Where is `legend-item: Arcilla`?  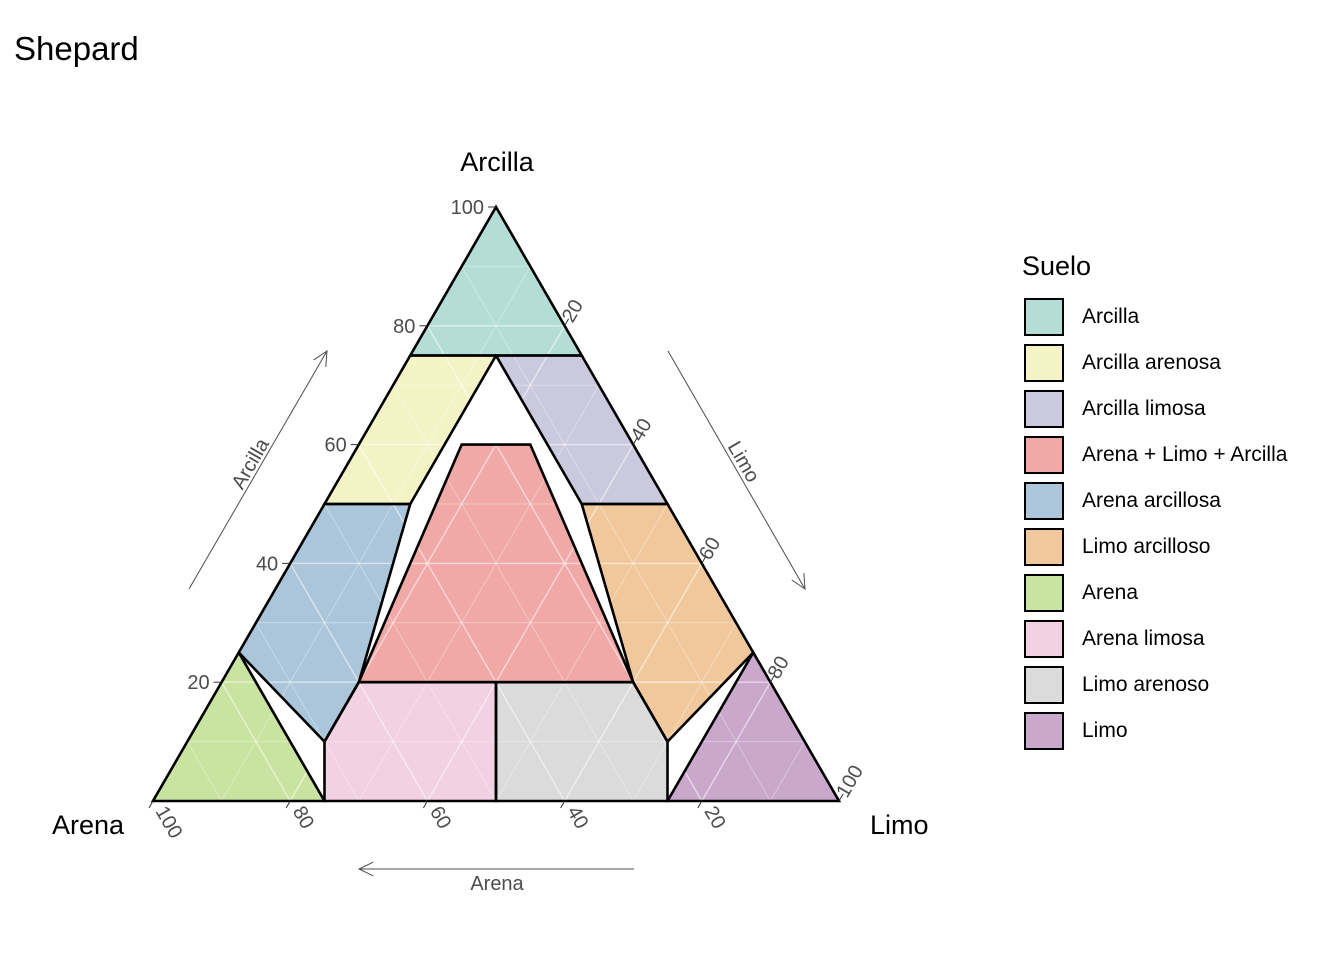
legend-item: Arcilla is located at coordinates (1154, 317).